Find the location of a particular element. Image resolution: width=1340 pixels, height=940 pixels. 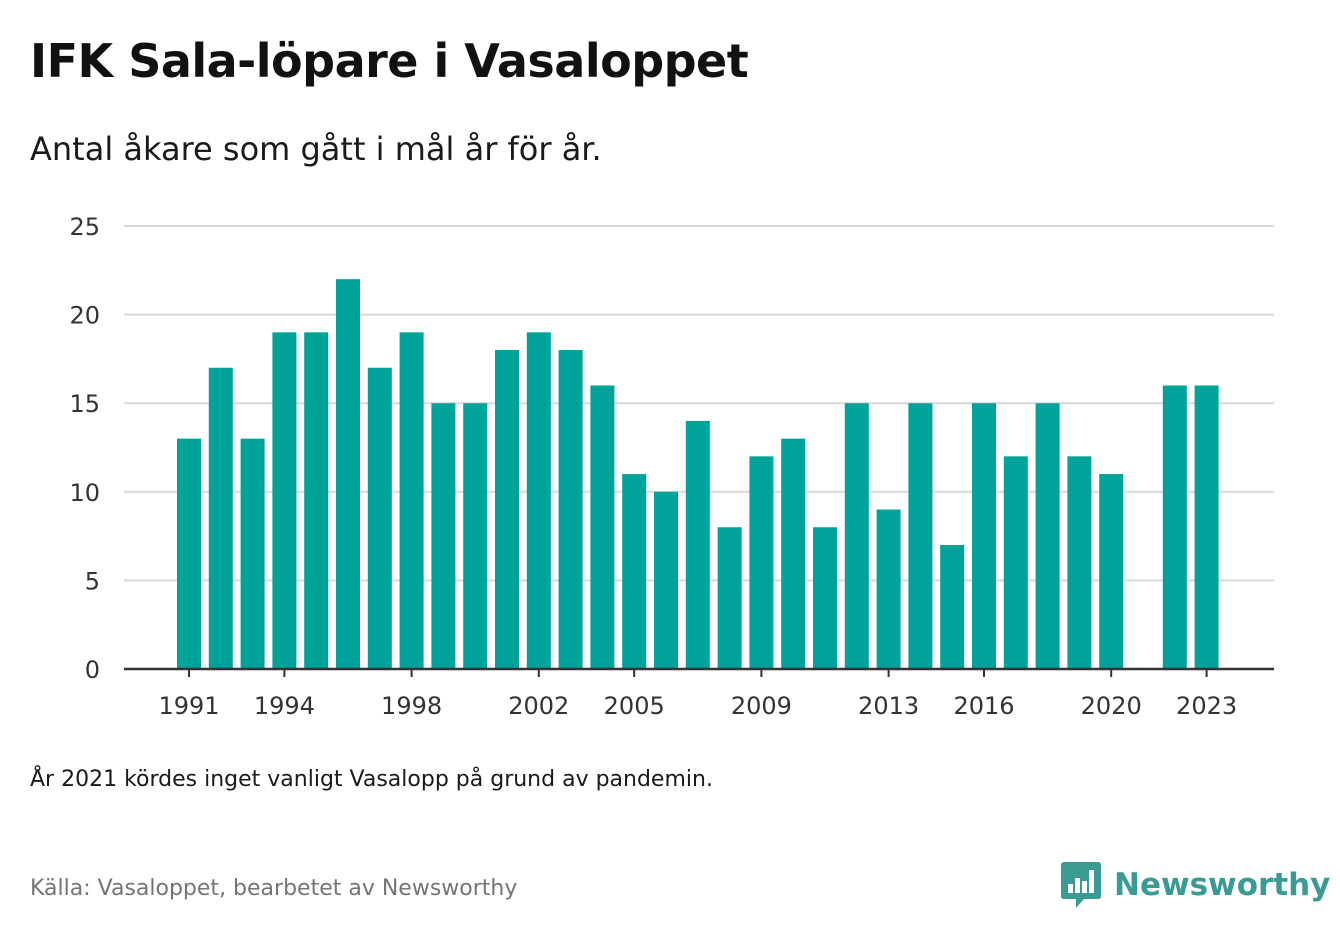

bar-2011 is located at coordinates (825, 598).